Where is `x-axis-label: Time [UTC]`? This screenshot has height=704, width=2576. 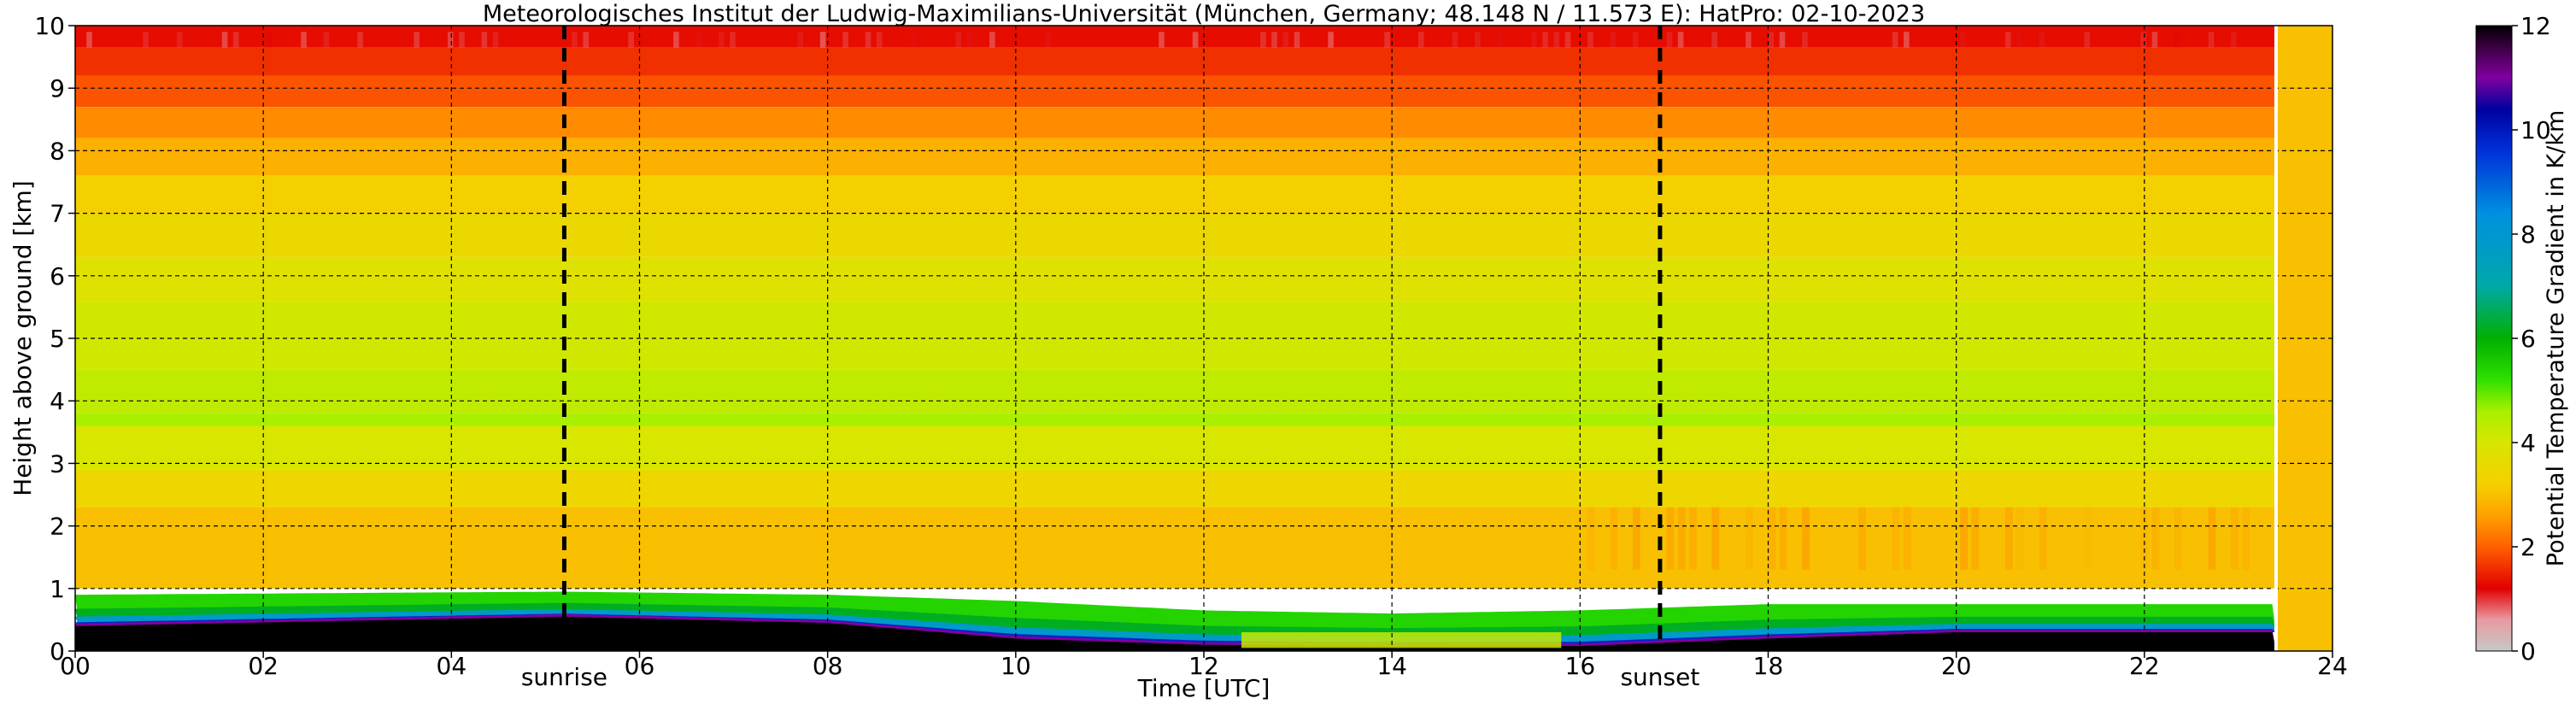 x-axis-label: Time [UTC] is located at coordinates (1203, 688).